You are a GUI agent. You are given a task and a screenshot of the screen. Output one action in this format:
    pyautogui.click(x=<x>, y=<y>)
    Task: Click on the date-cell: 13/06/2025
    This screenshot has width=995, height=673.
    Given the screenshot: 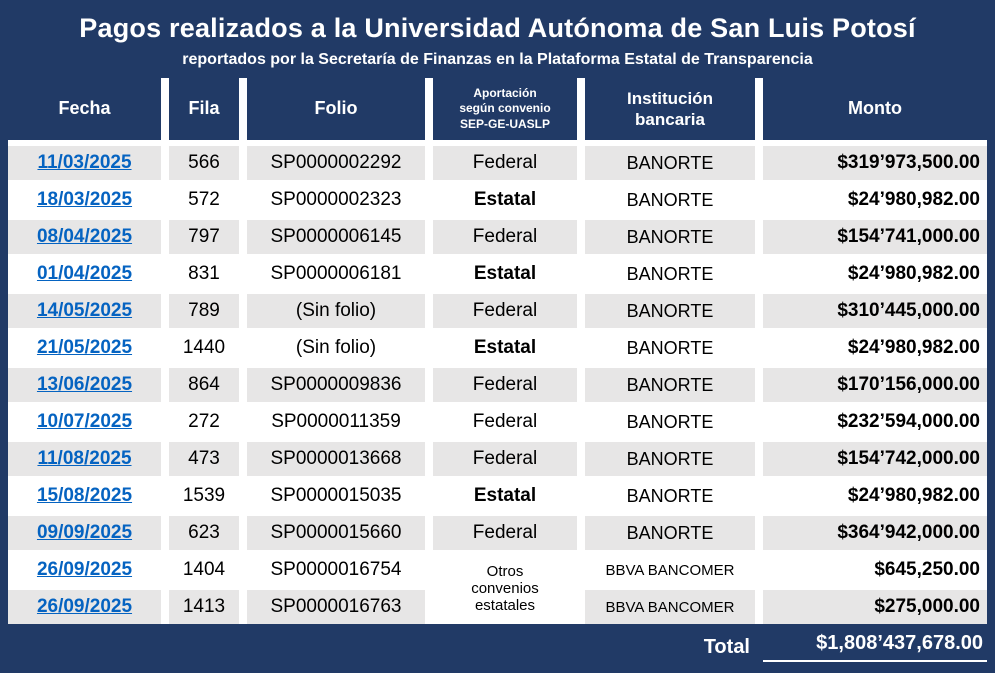 What is the action you would take?
    pyautogui.click(x=84, y=385)
    